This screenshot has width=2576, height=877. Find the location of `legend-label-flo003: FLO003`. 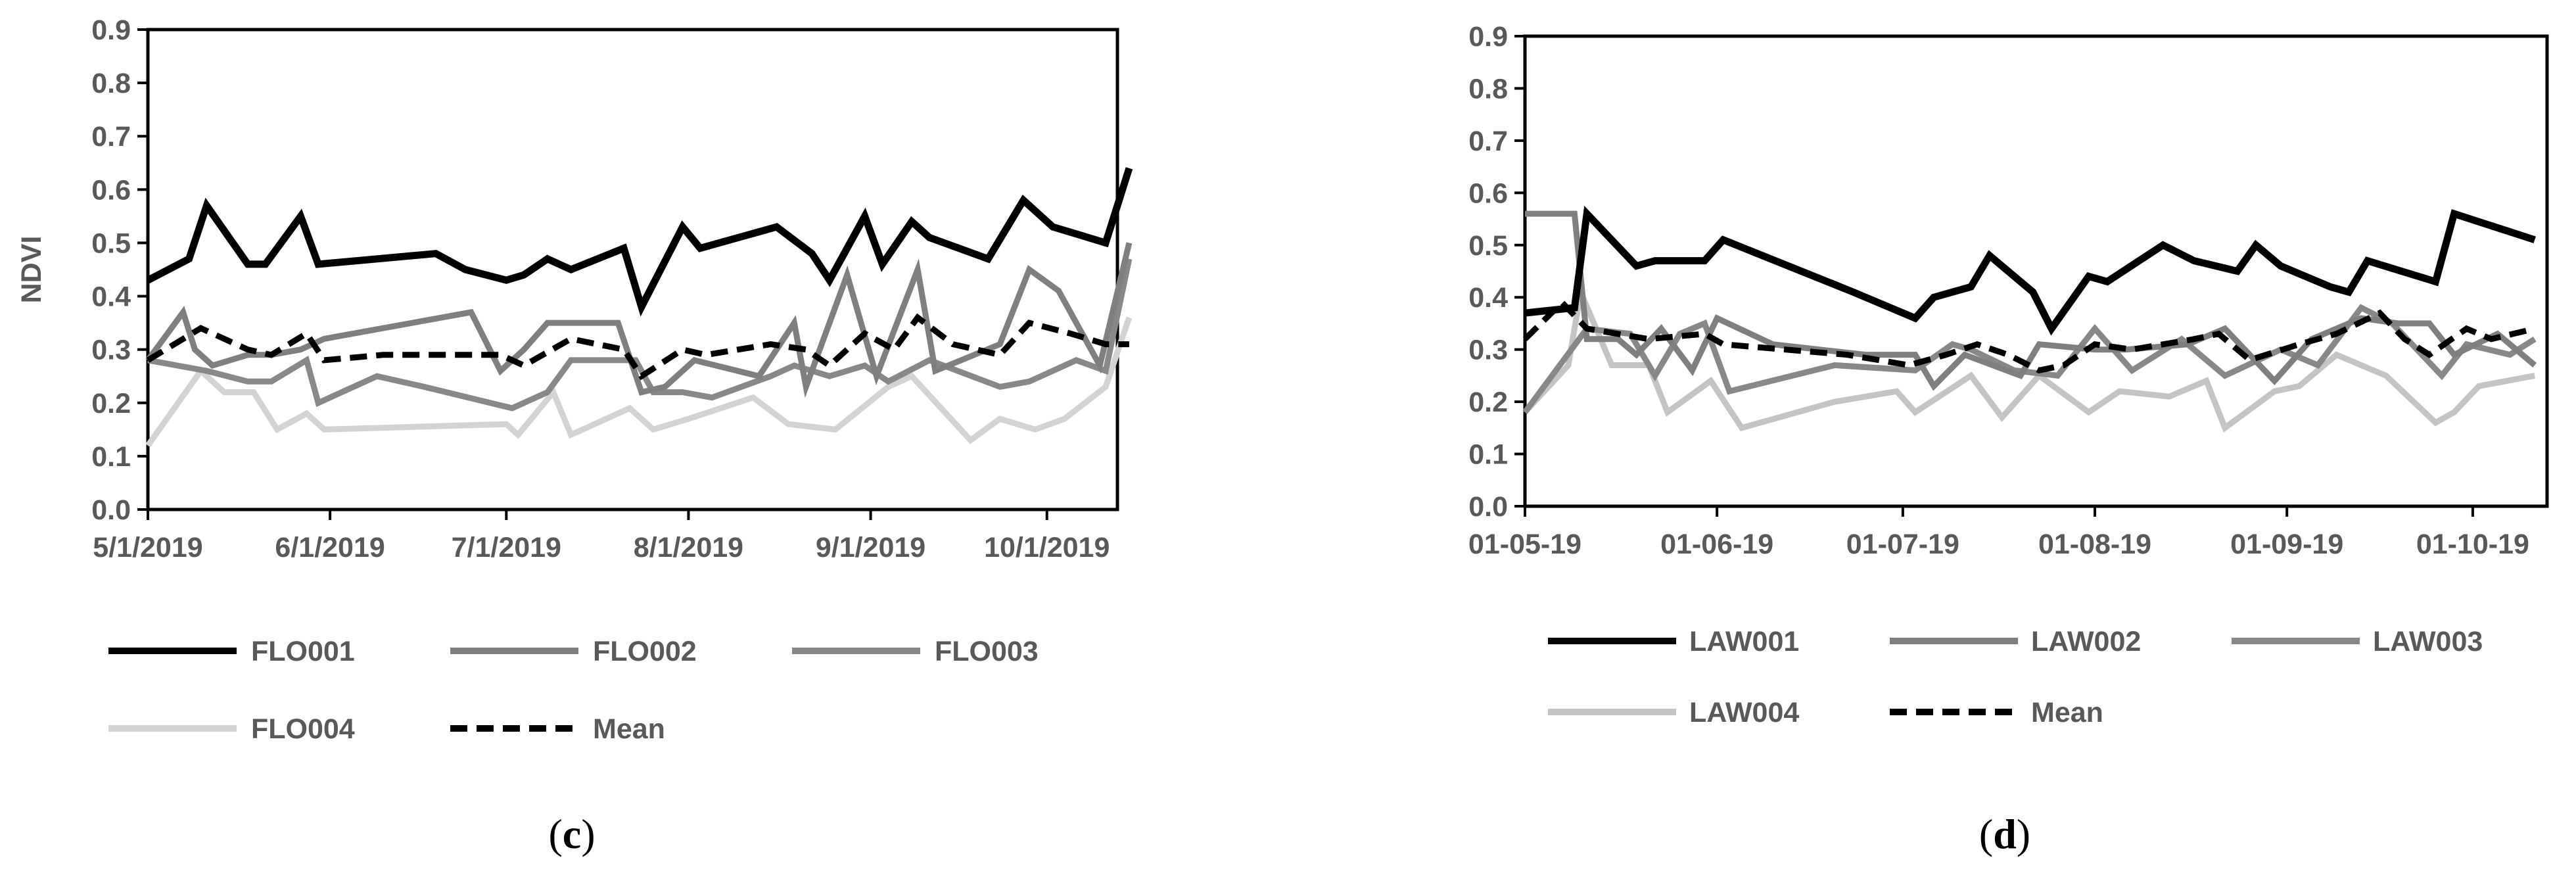

legend-label-flo003: FLO003 is located at coordinates (987, 651).